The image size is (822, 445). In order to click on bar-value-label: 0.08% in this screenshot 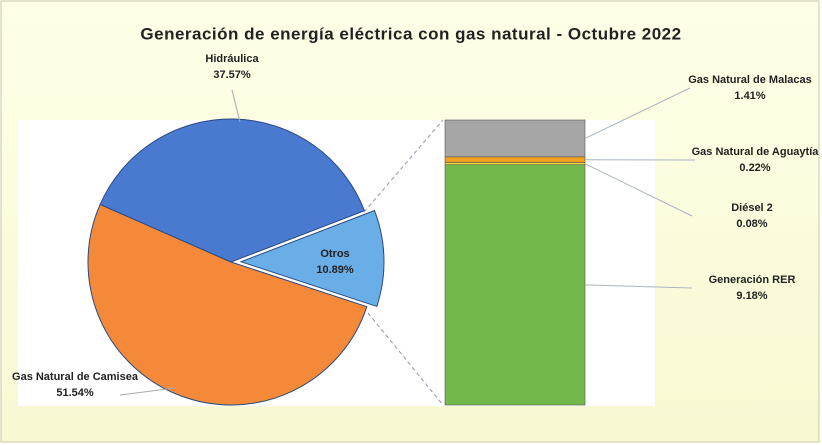, I will do `click(751, 224)`.